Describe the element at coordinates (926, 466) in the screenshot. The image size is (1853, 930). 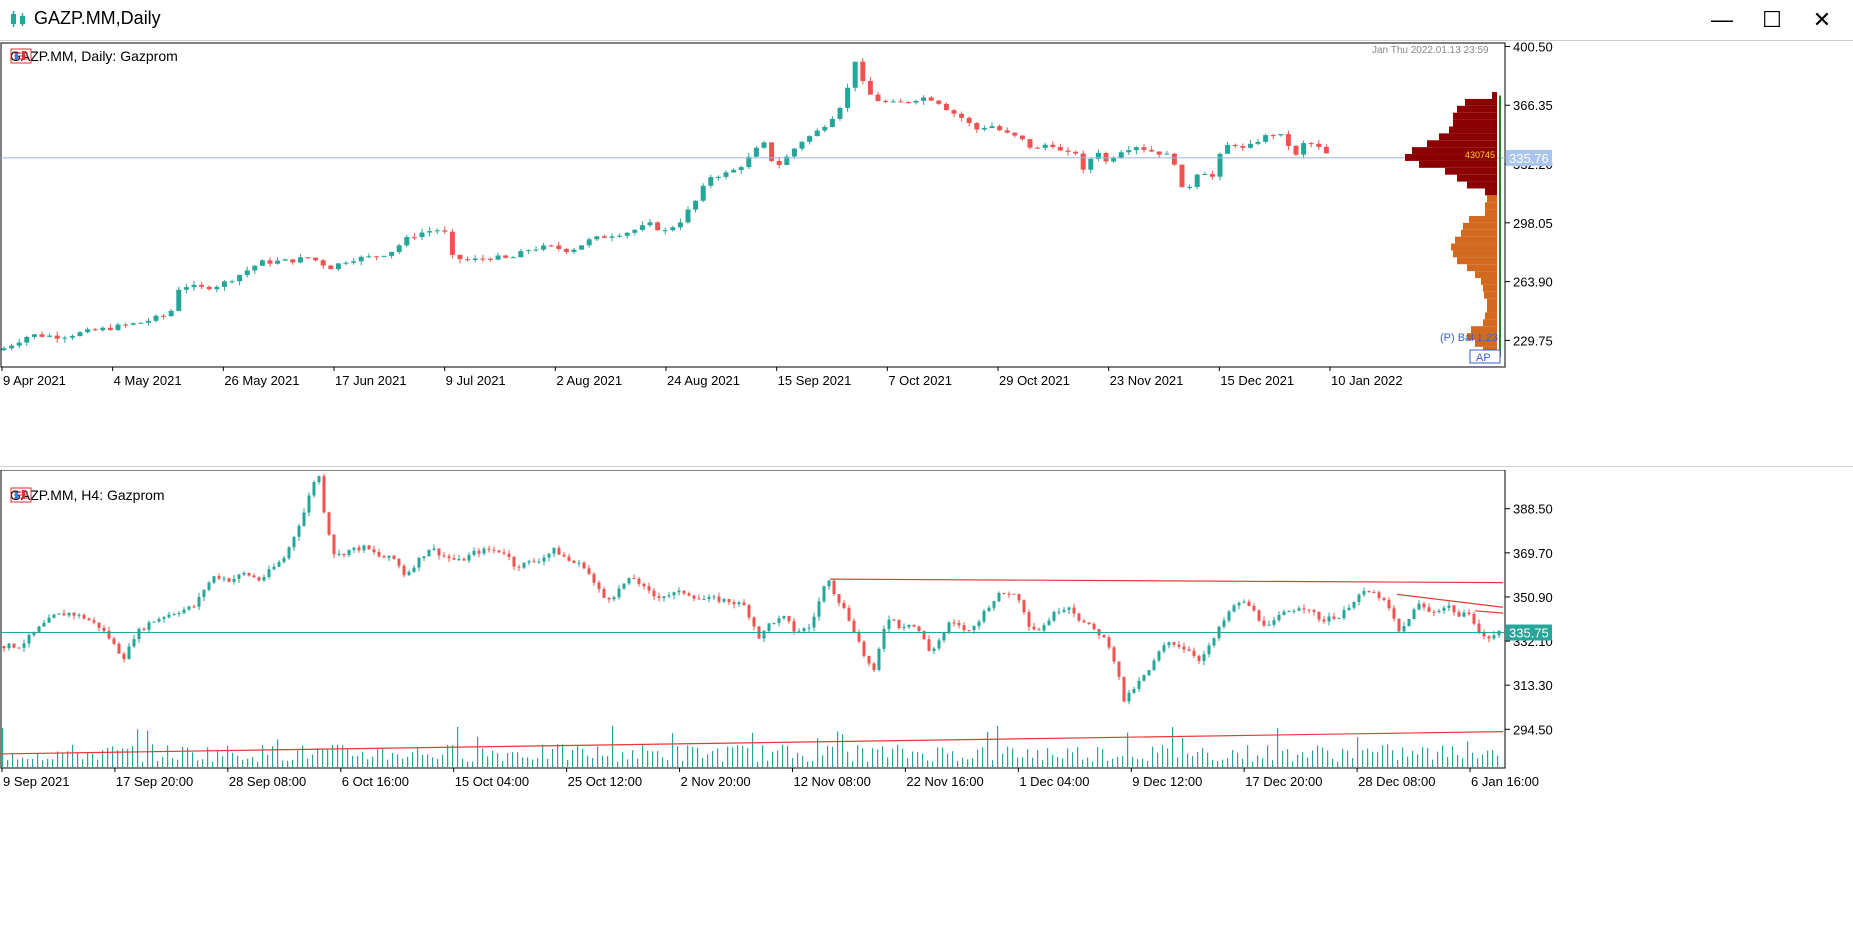
I see `pane-separator` at that location.